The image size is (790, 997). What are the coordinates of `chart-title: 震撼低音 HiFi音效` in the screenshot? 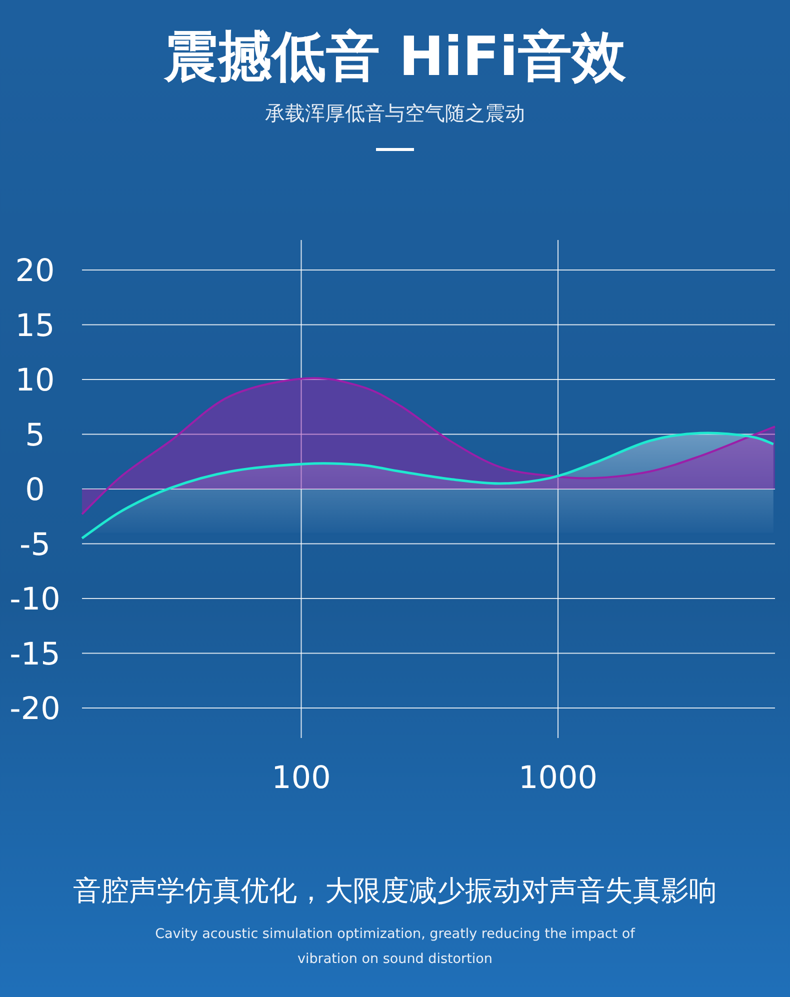 It's located at (395, 56).